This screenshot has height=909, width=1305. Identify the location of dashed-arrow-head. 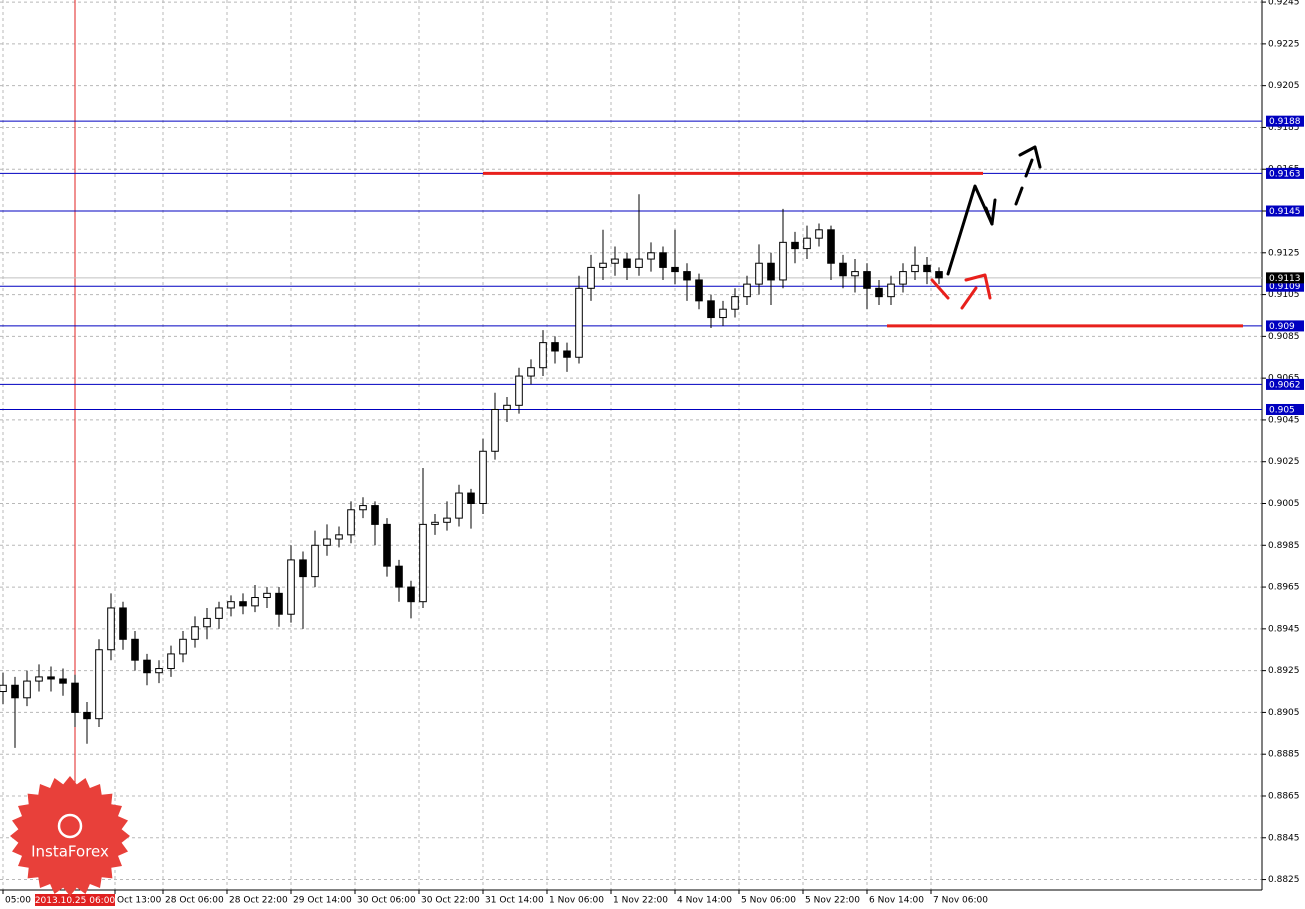
(1030, 157).